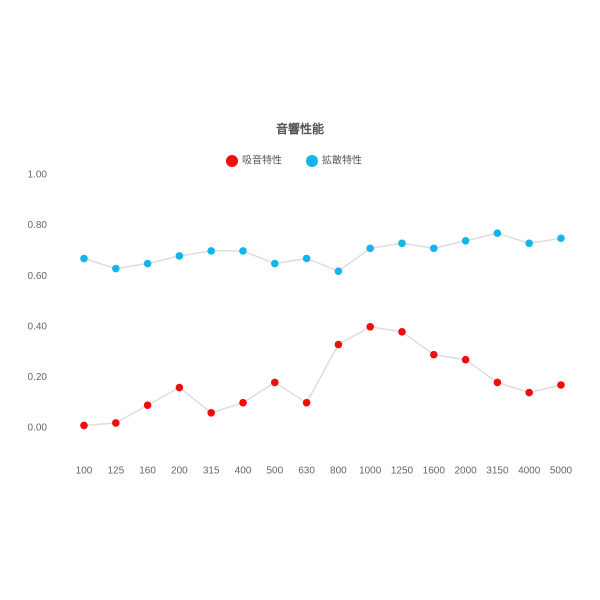  I want to click on x-tick-label: 800, so click(338, 471).